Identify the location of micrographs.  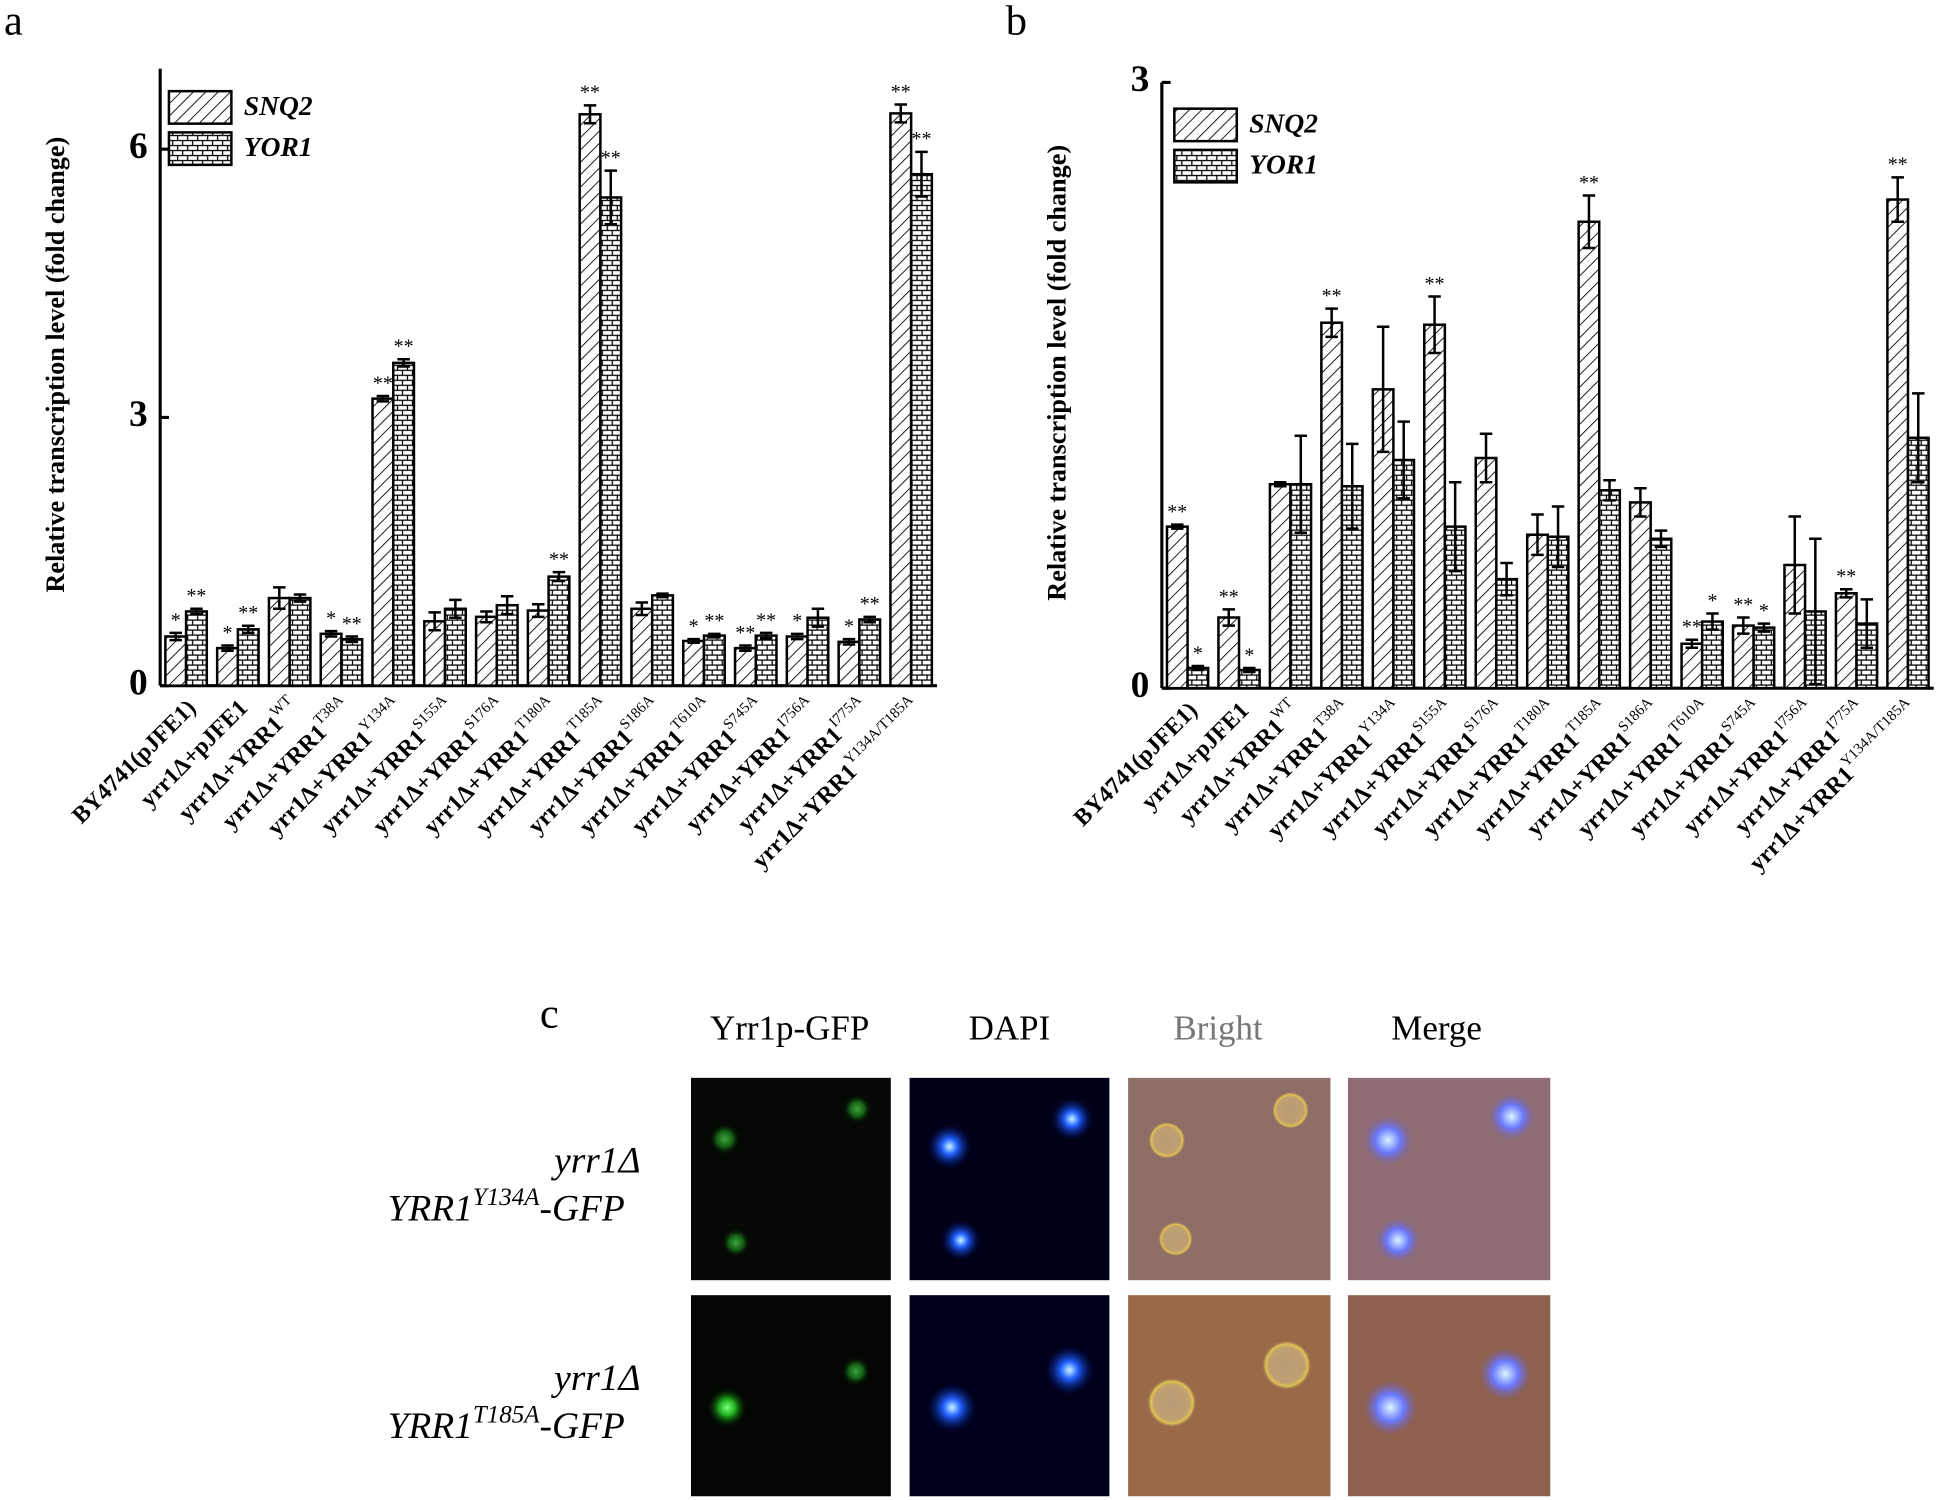
(1120, 1287).